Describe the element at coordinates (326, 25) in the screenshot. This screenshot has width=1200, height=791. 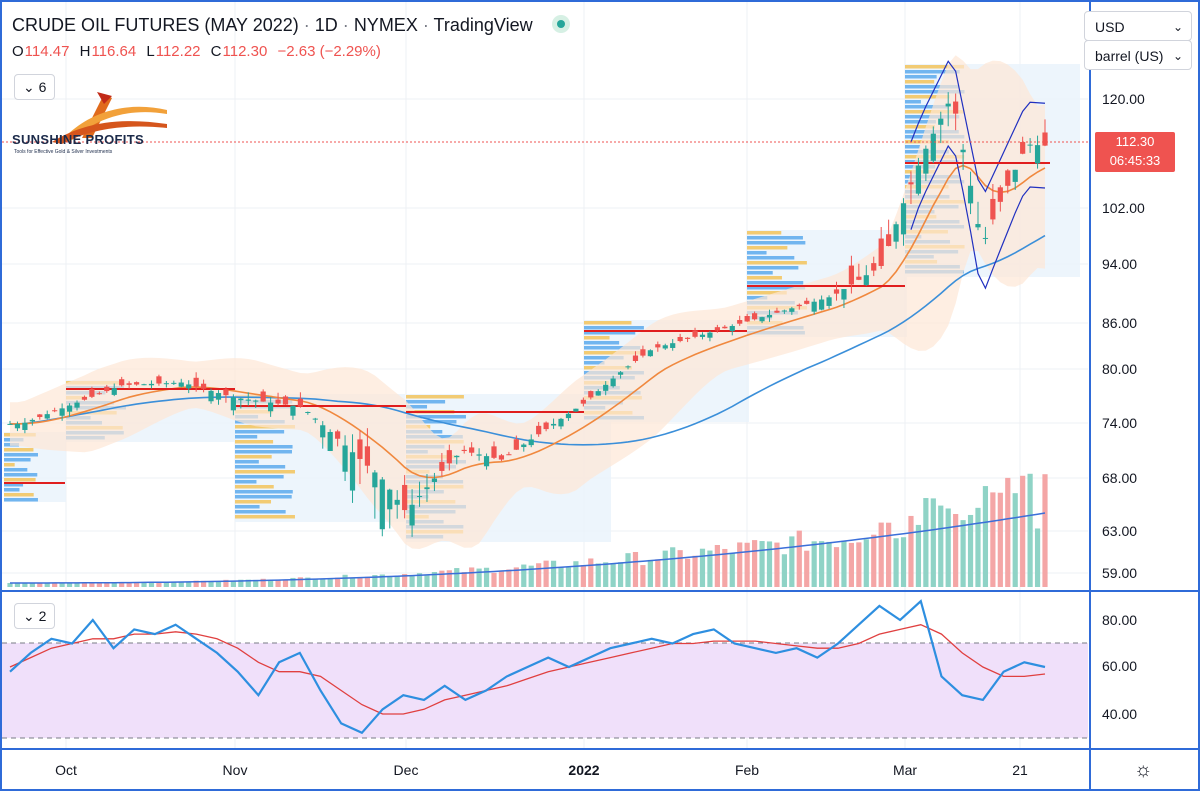
I see `interval-label: 1D` at that location.